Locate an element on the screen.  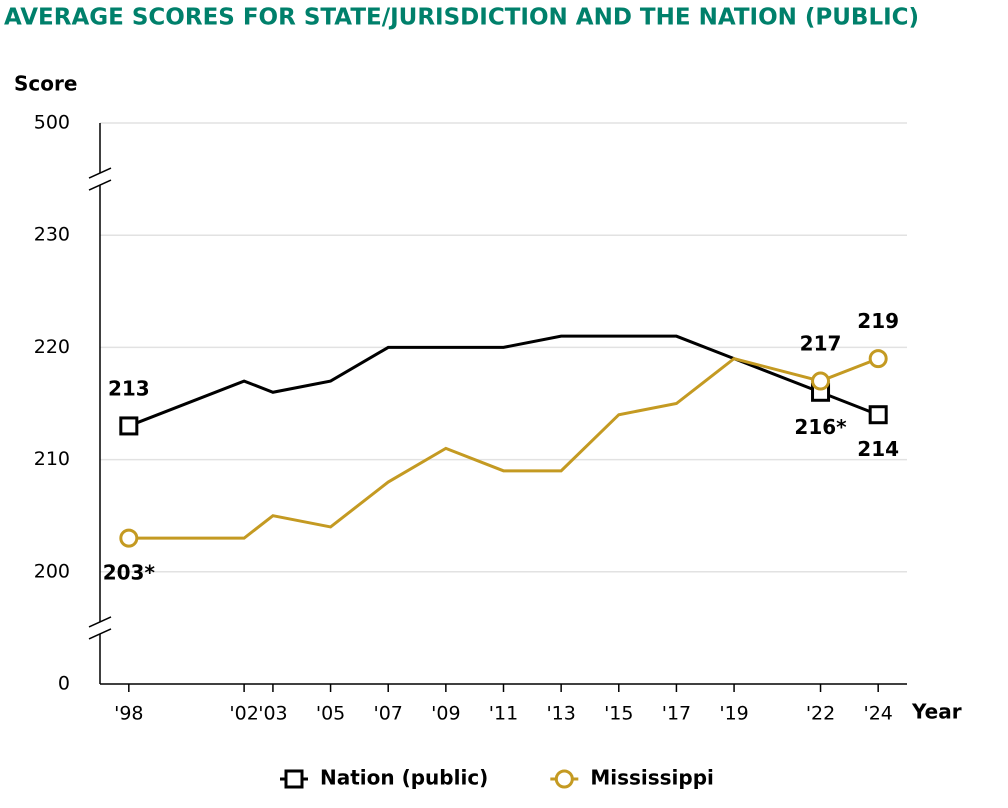
x-tick-label: '03 is located at coordinates (272, 714).